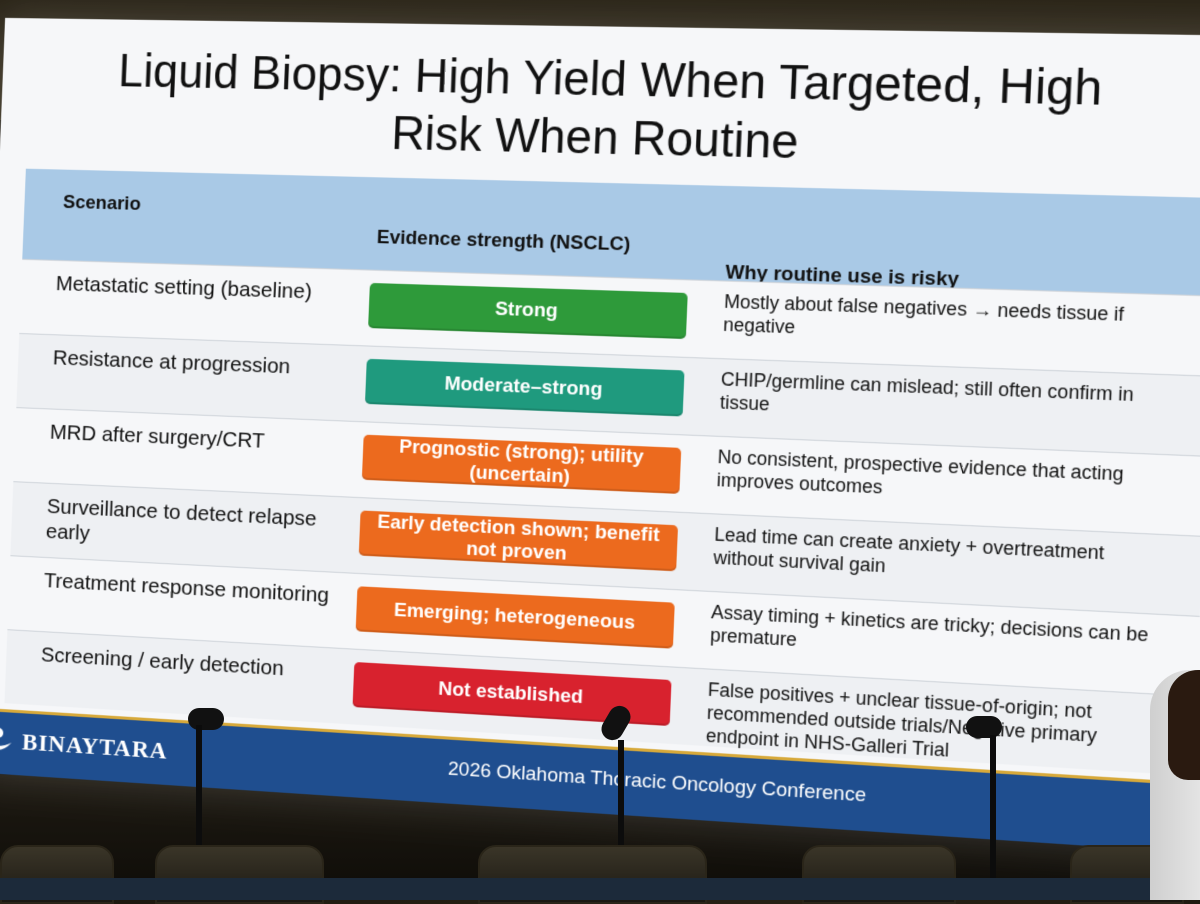 This screenshot has width=1200, height=904. I want to click on header-scenario: Scenario, so click(102, 204).